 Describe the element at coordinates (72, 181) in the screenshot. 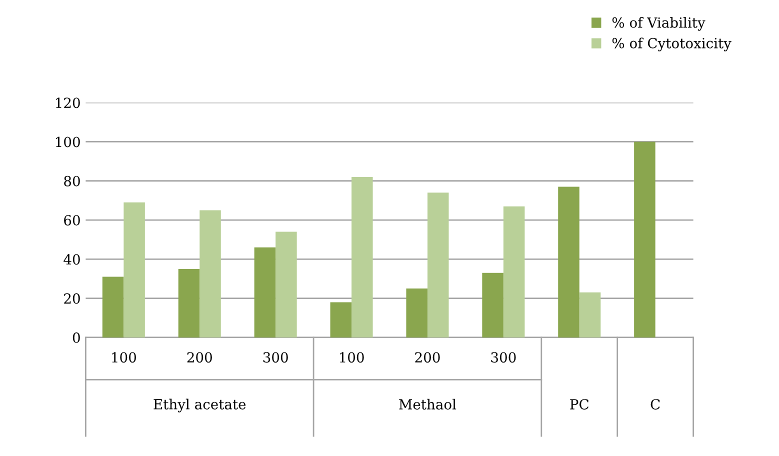

I see `y-tick-label: 80` at that location.